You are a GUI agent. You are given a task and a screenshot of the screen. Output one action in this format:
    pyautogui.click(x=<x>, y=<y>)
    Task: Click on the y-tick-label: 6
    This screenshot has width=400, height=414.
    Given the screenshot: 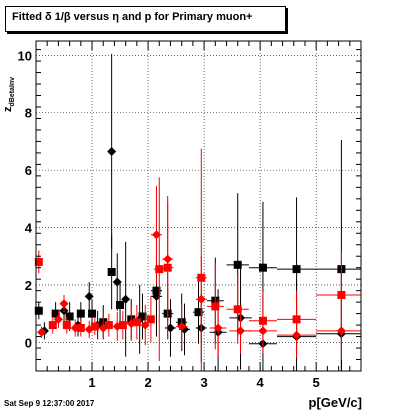 What is the action you would take?
    pyautogui.click(x=28, y=170)
    